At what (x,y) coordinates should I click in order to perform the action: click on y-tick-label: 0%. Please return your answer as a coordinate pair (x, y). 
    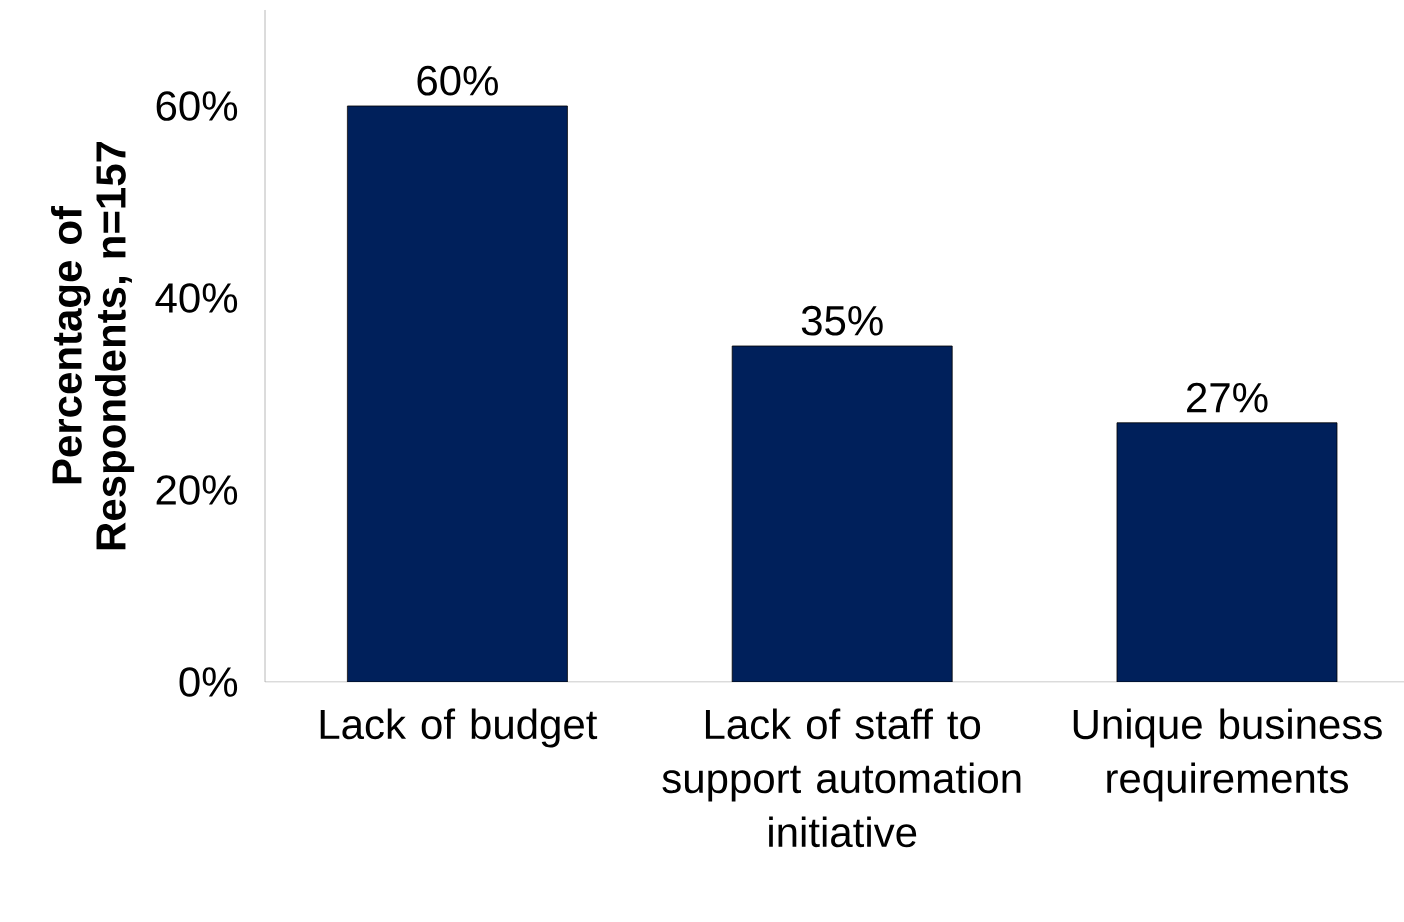
    Looking at the image, I should click on (208, 682).